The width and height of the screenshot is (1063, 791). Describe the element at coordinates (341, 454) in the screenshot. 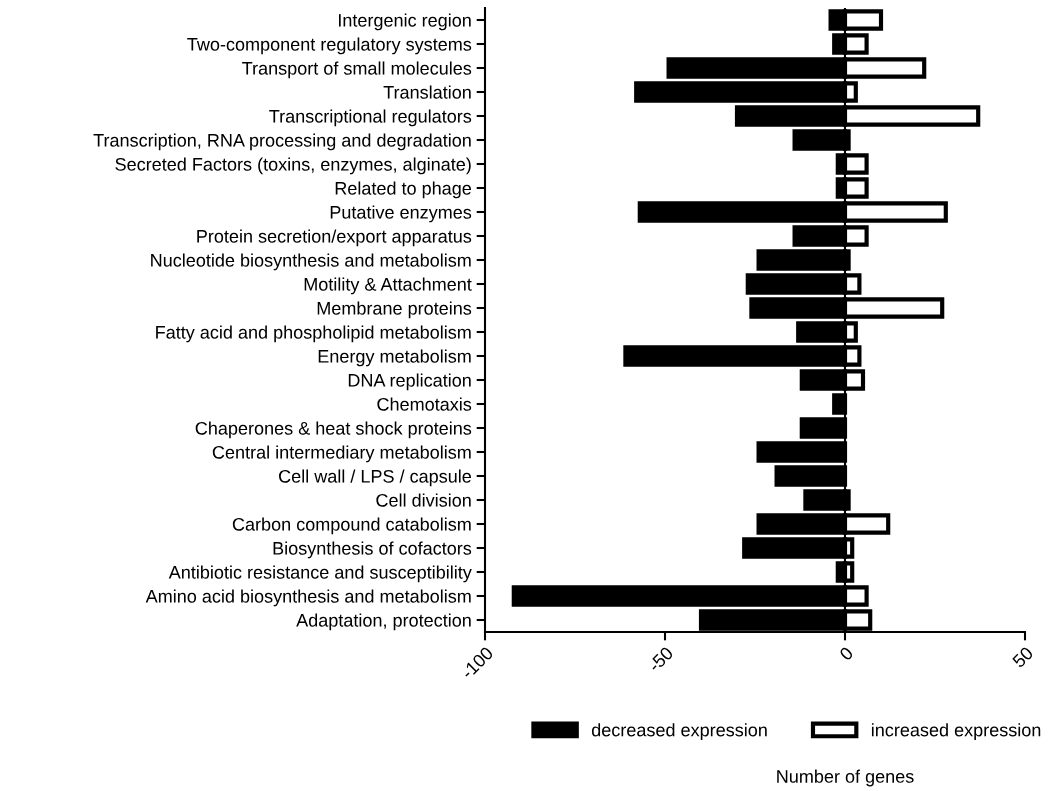

I see `y-tick-label: Central intermediary metabolism` at that location.